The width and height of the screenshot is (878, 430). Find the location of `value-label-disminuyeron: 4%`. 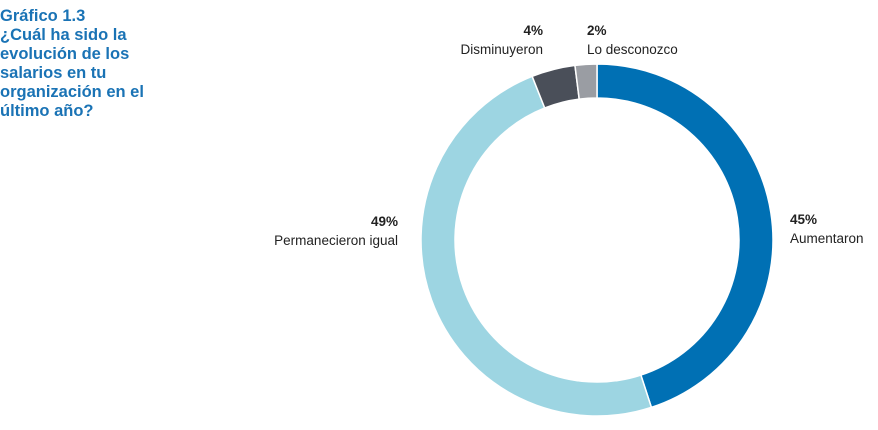

value-label-disminuyeron: 4% is located at coordinates (533, 30).